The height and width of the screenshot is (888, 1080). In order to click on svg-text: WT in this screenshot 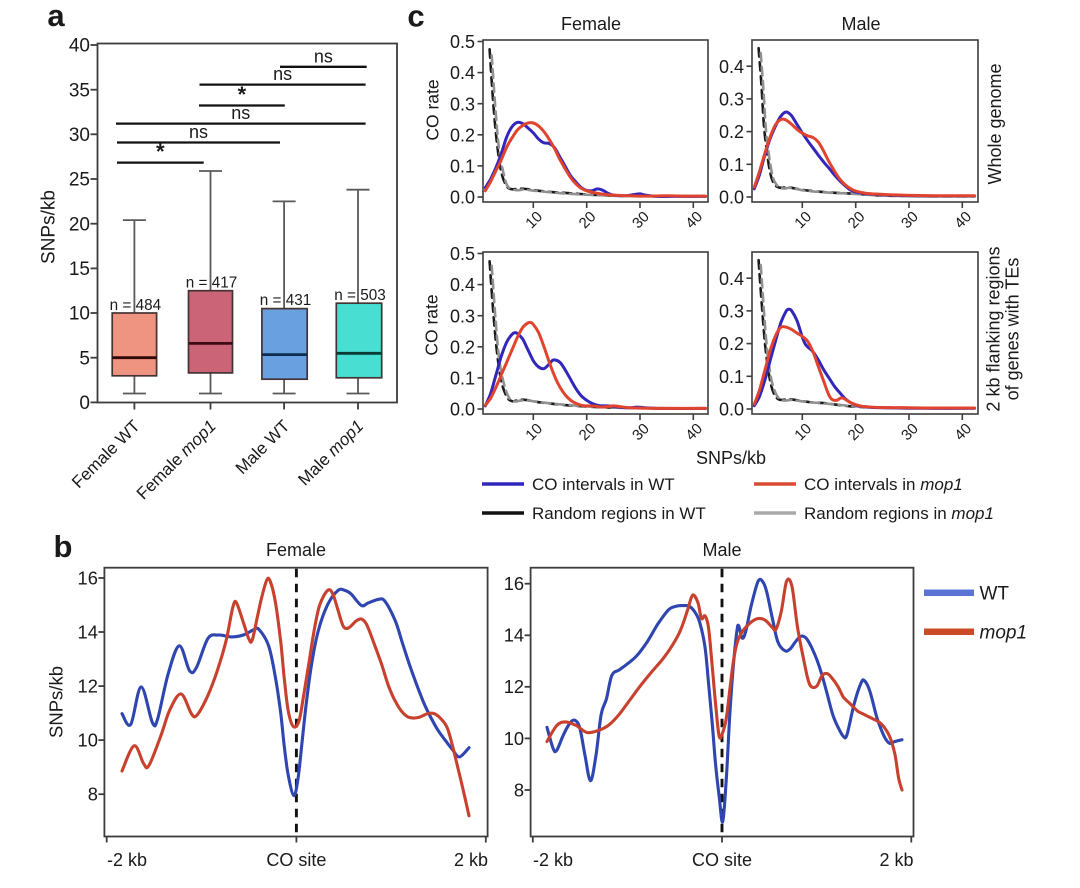, I will do `click(995, 594)`.